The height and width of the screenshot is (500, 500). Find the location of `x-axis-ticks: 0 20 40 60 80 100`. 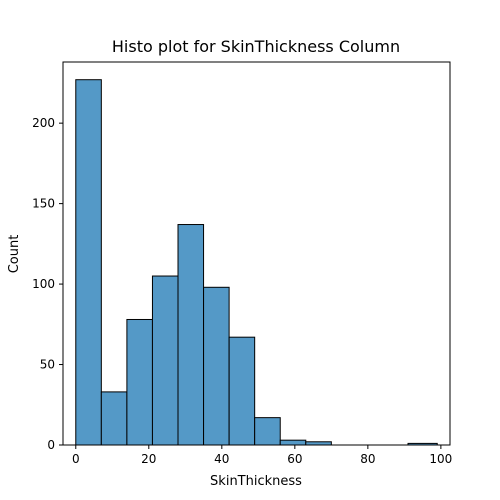

x-axis-ticks: 0 20 40 60 80 100 is located at coordinates (262, 455).